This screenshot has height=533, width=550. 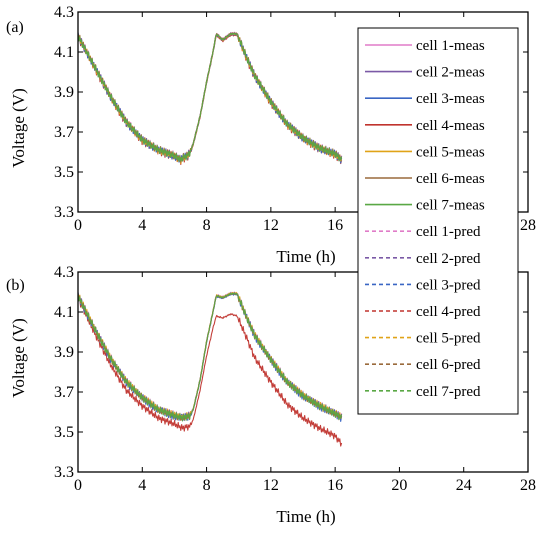 I want to click on legend-label: cell 6-meas, so click(x=450, y=179).